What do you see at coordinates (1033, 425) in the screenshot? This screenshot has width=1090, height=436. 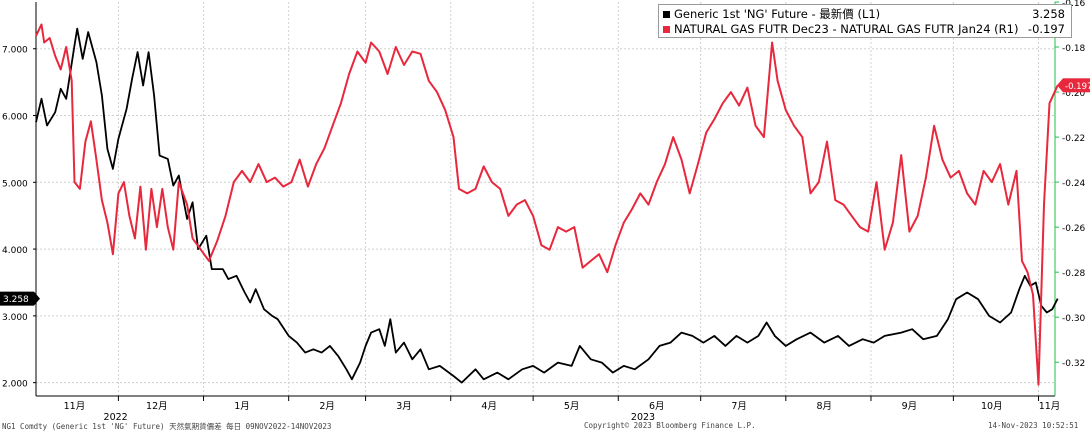 I see `footer-timestamp: 14-Nov-2023 10:52:51` at bounding box center [1033, 425].